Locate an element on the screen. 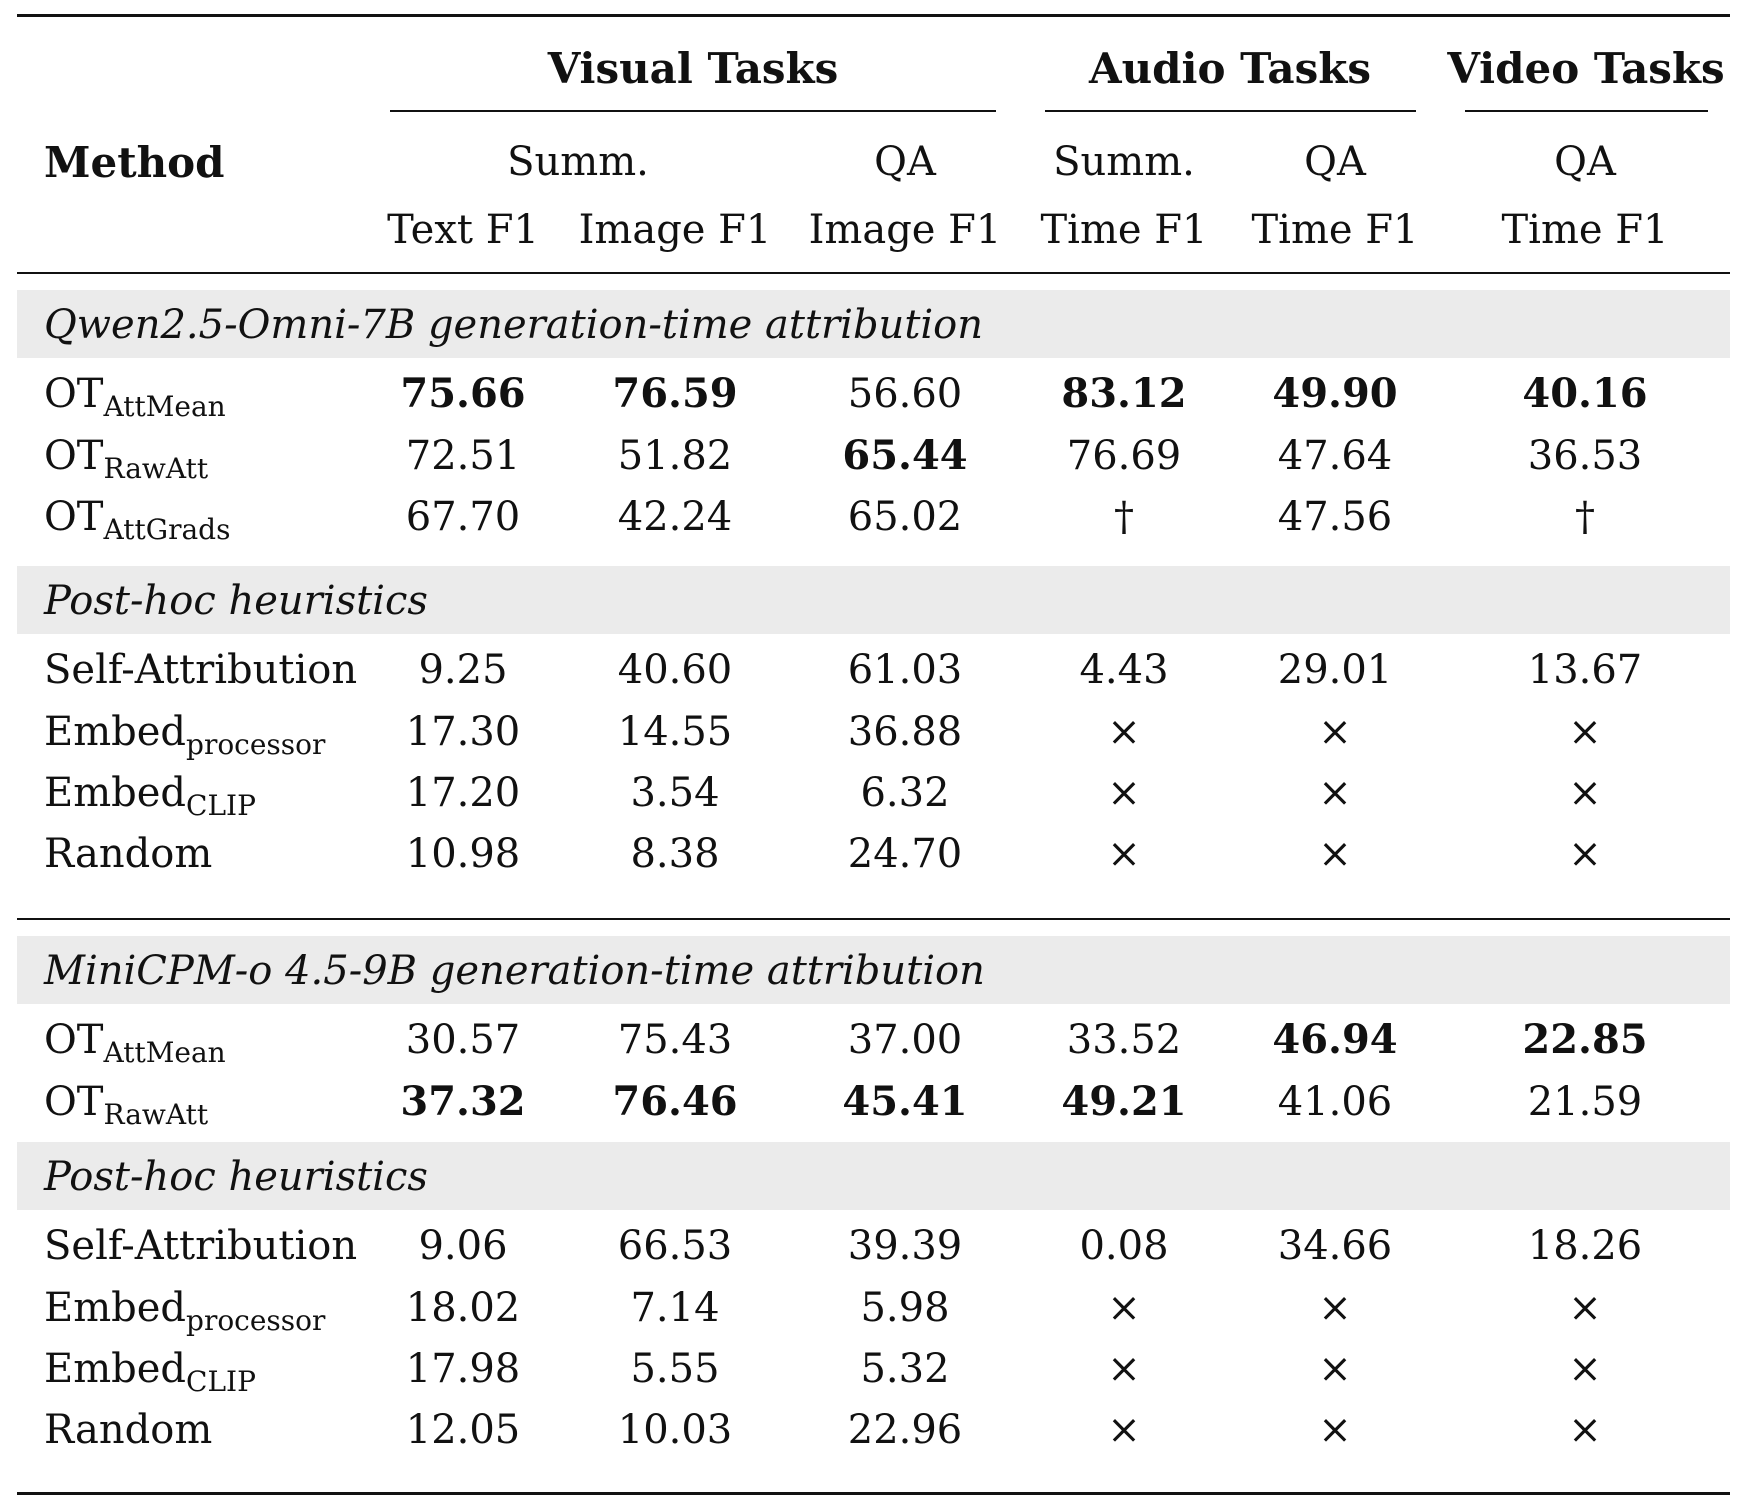  table-cell: 75.43 is located at coordinates (675, 1040).